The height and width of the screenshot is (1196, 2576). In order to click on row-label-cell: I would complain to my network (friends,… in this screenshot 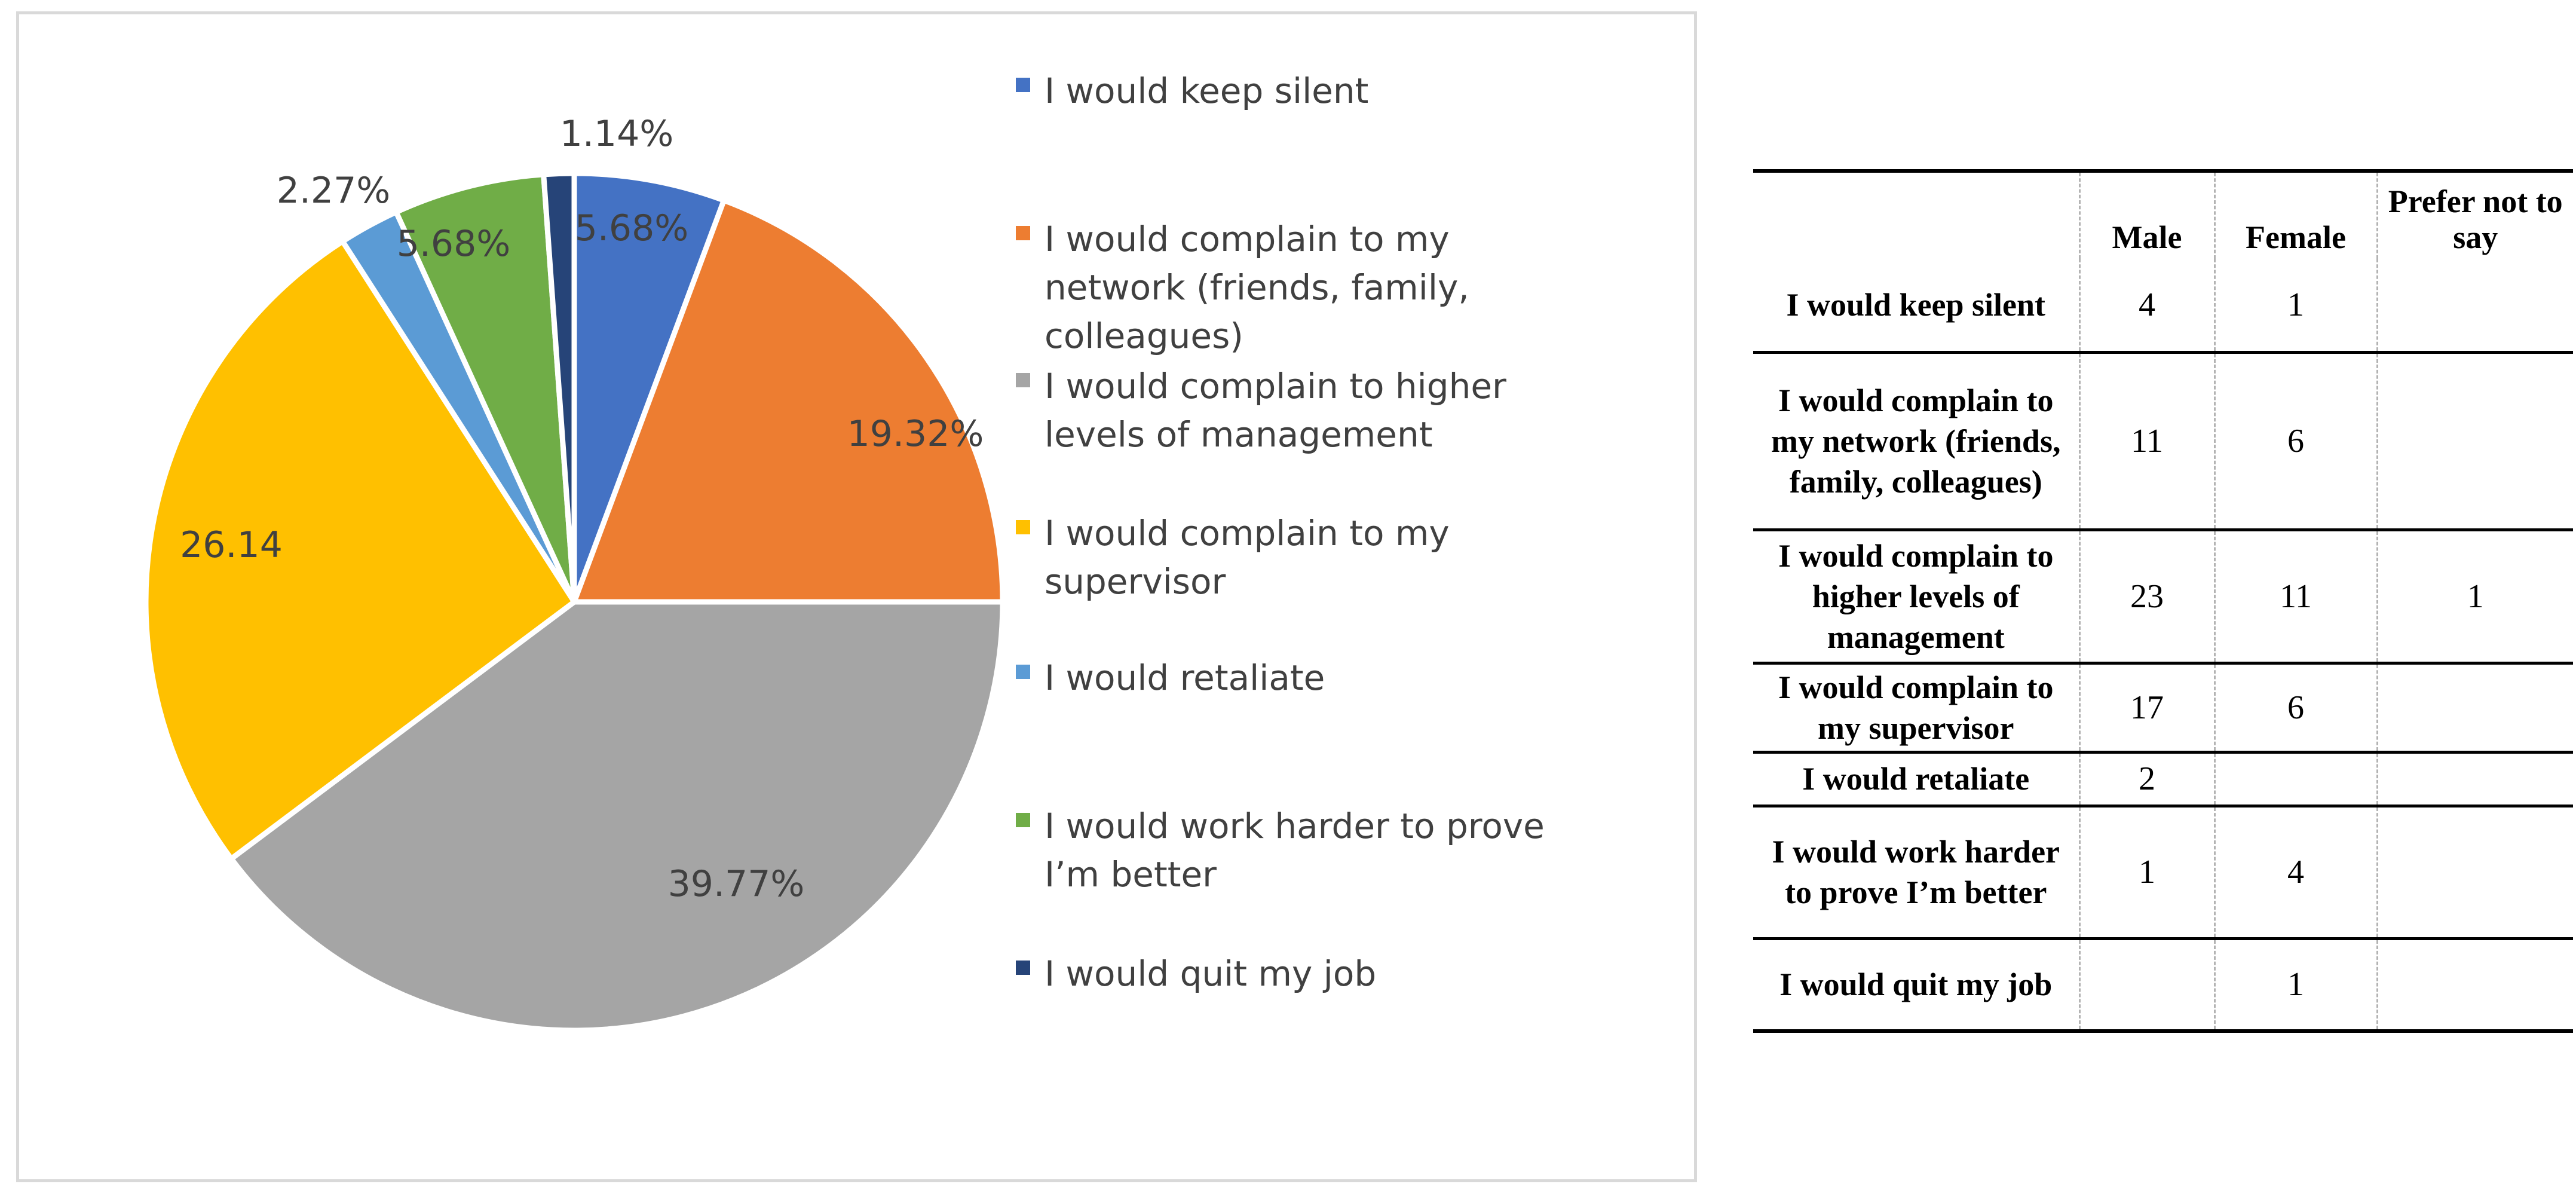, I will do `click(1917, 442)`.